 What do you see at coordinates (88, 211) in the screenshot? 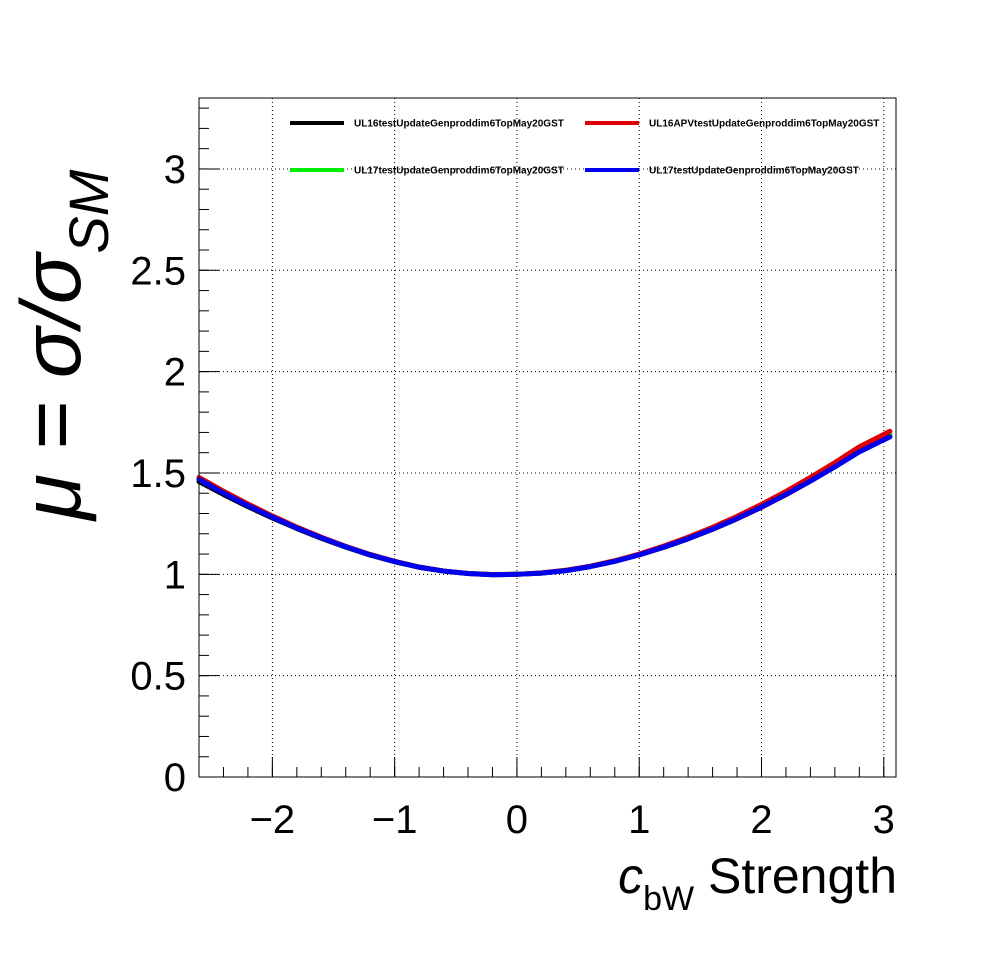
I see `y-axis-title-subscript: SM` at bounding box center [88, 211].